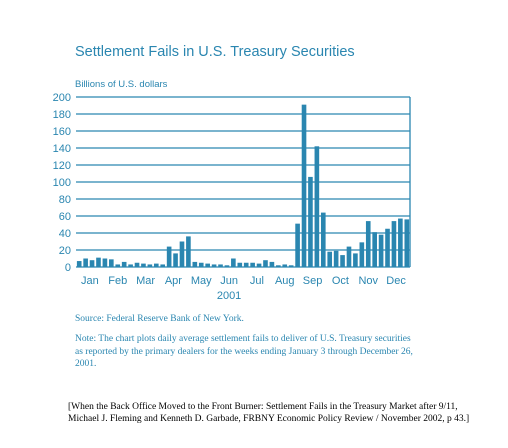 This screenshot has height=448, width=508. Describe the element at coordinates (62, 98) in the screenshot. I see `y-tick-label: 200` at that location.